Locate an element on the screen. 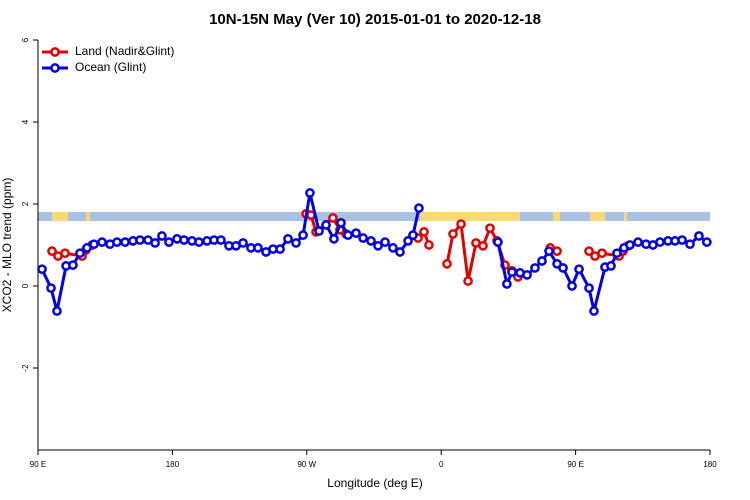  y-tick-label: 2 is located at coordinates (25, 203).